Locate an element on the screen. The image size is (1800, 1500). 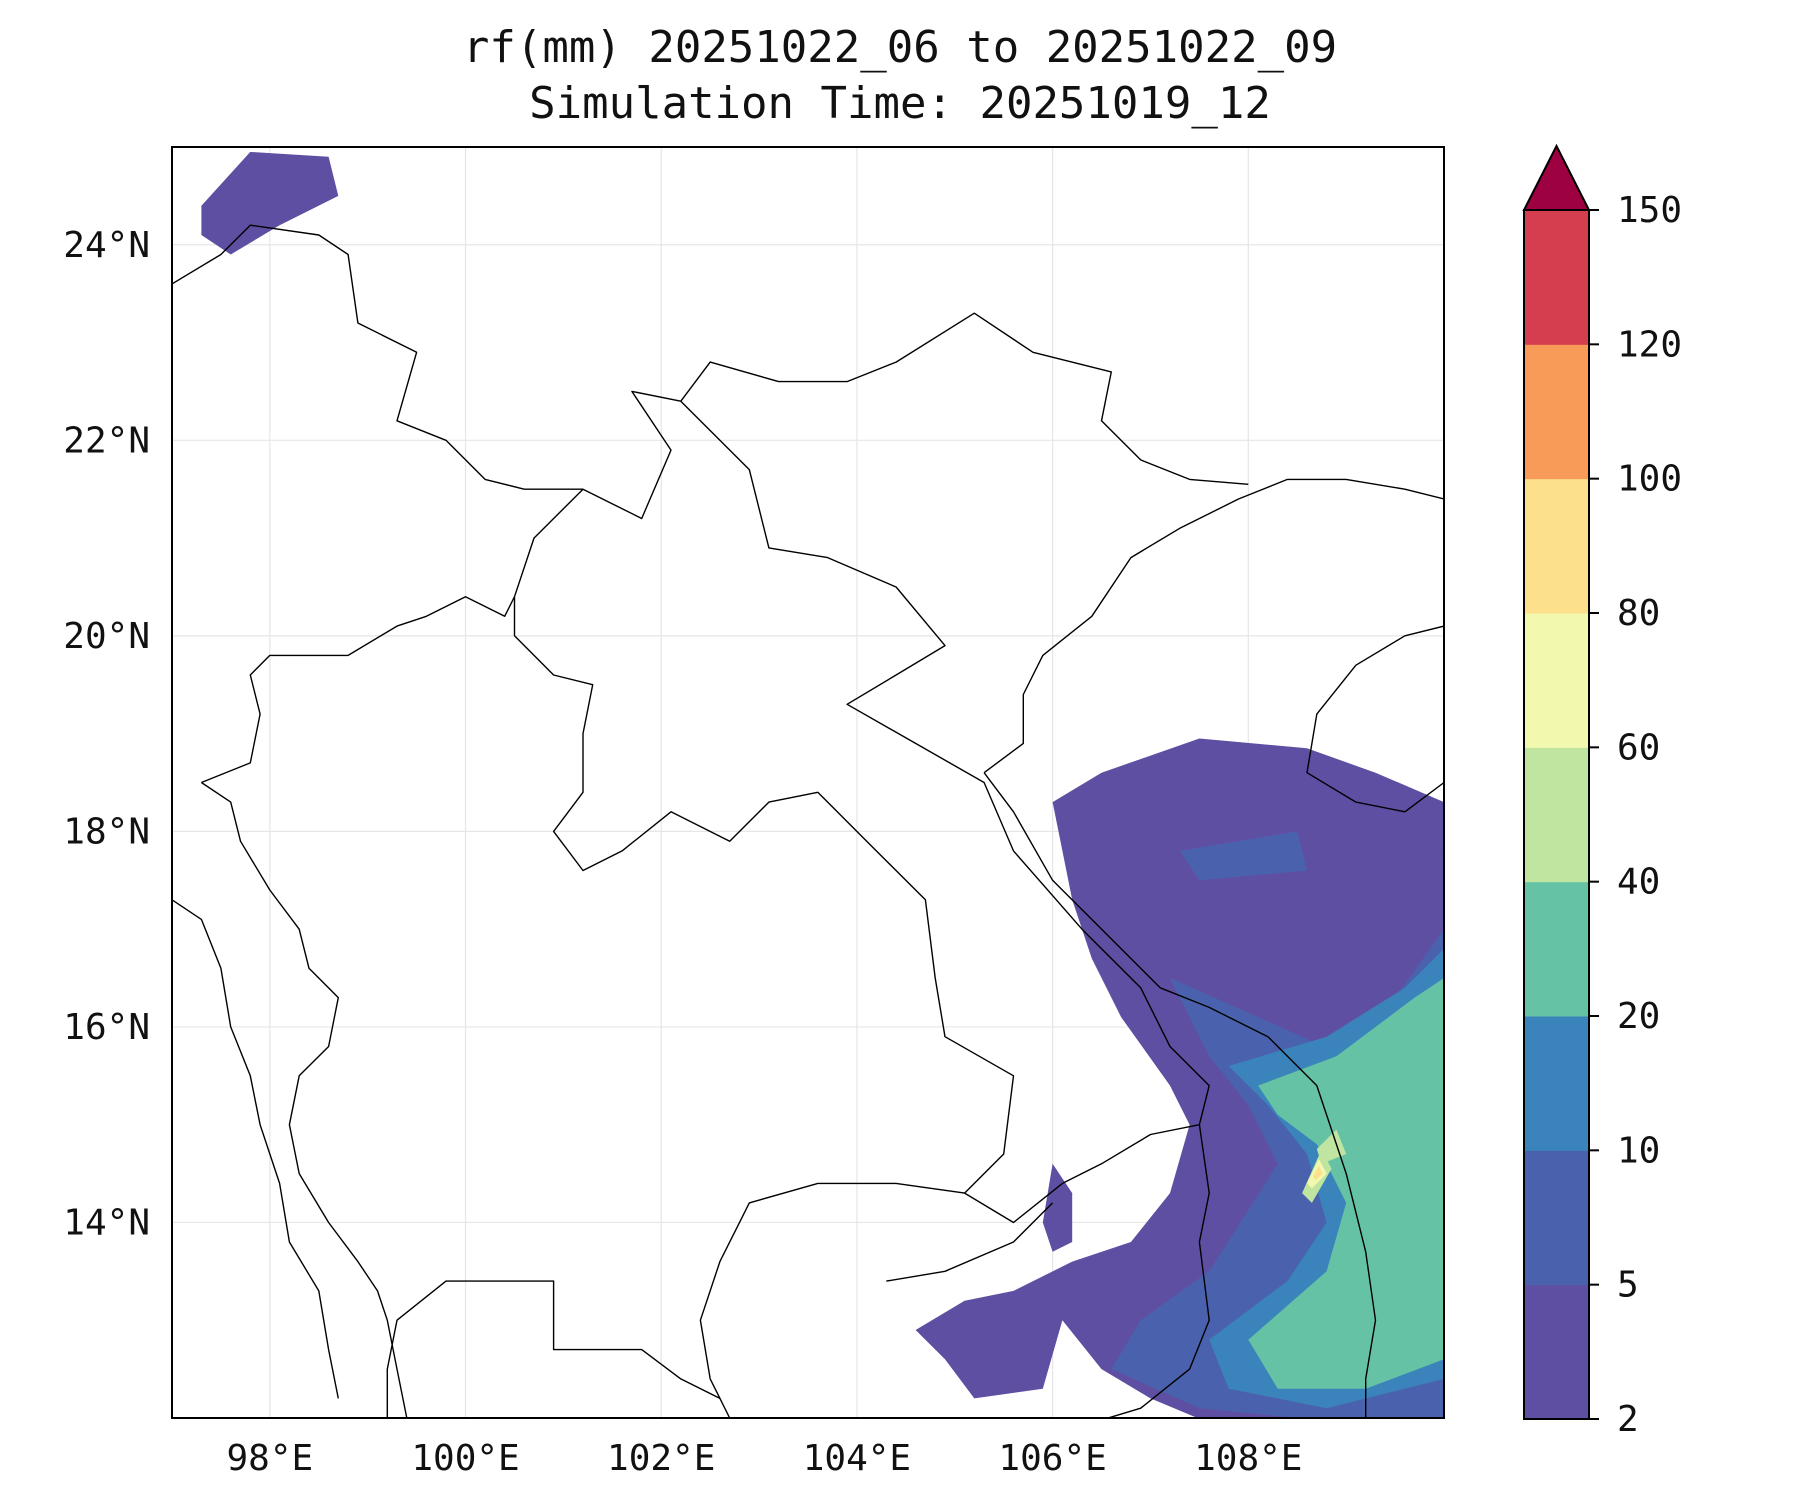
colorbar-tick-label: 40 is located at coordinates (1638, 882).